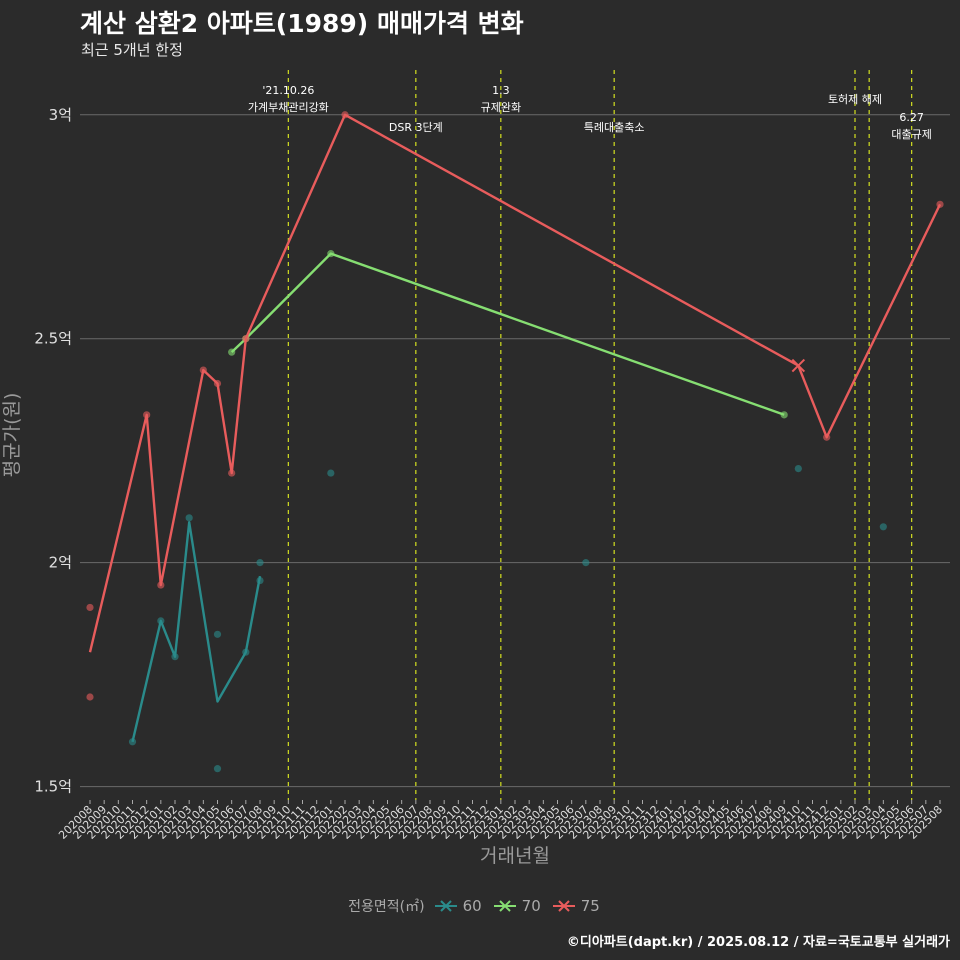 The height and width of the screenshot is (960, 960). Describe the element at coordinates (302, 23) in the screenshot. I see `chart-title: 계산 삼환2 아파트(1989) 매매가격 변화` at that location.